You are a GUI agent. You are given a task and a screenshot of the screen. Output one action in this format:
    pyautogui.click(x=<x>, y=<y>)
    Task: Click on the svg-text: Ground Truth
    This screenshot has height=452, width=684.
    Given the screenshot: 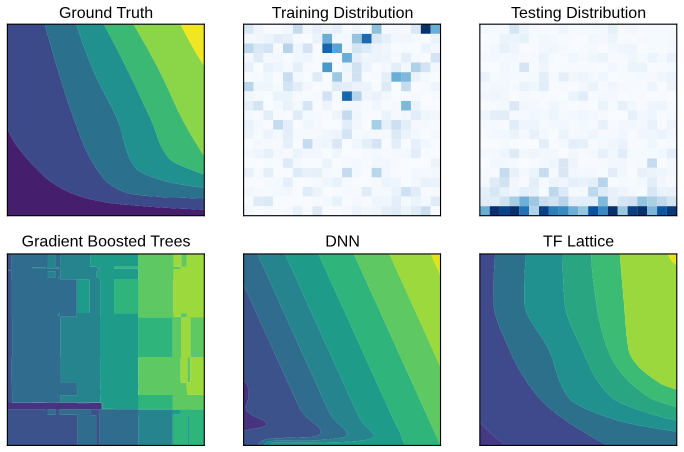 What is the action you would take?
    pyautogui.click(x=106, y=13)
    